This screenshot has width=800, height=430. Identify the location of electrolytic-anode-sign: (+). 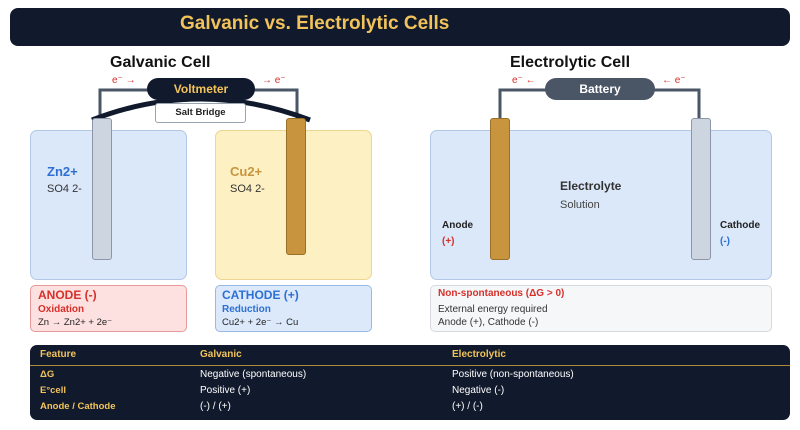
(448, 241).